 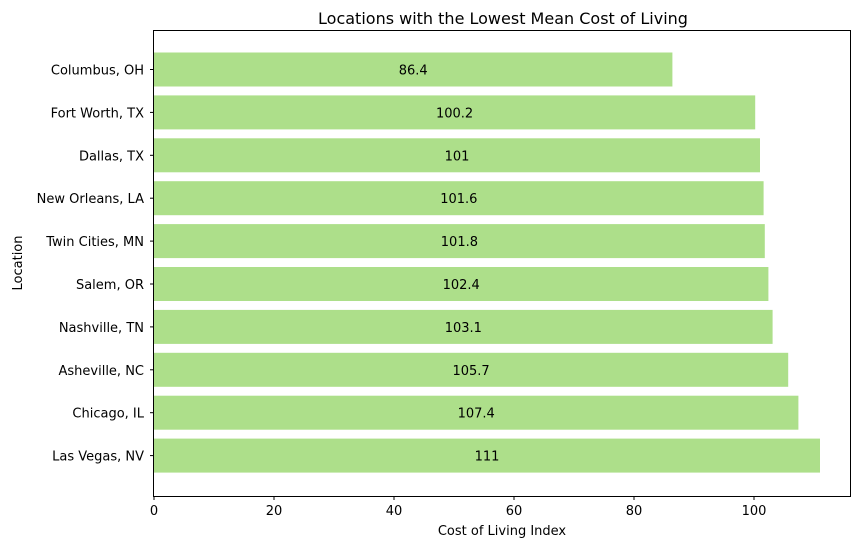 What do you see at coordinates (634, 511) in the screenshot?
I see `x-tick-label: 80` at bounding box center [634, 511].